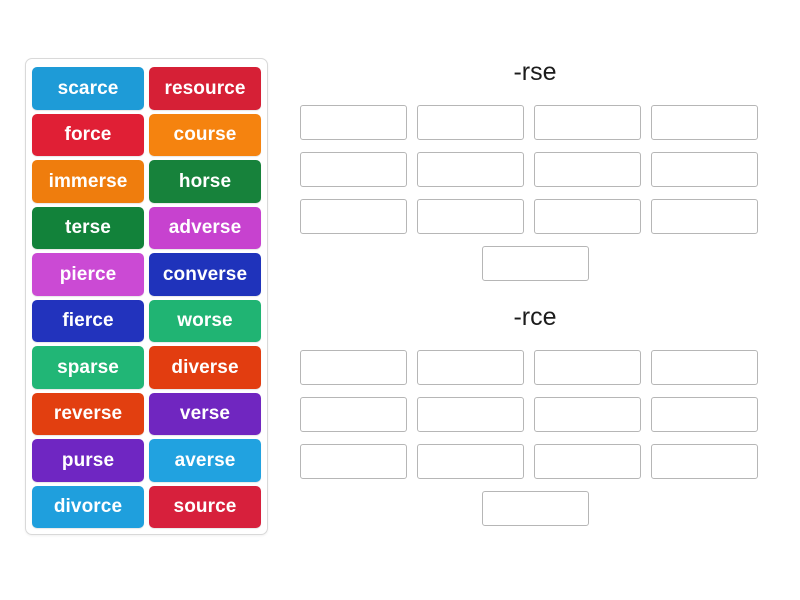 The height and width of the screenshot is (600, 800). Describe the element at coordinates (205, 134) in the screenshot. I see `word-tile: course` at that location.